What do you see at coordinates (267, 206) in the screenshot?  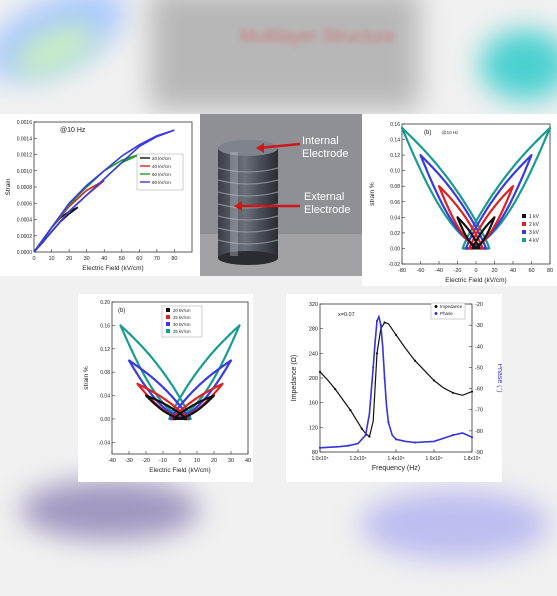 I see `external-electrode-arrow` at bounding box center [267, 206].